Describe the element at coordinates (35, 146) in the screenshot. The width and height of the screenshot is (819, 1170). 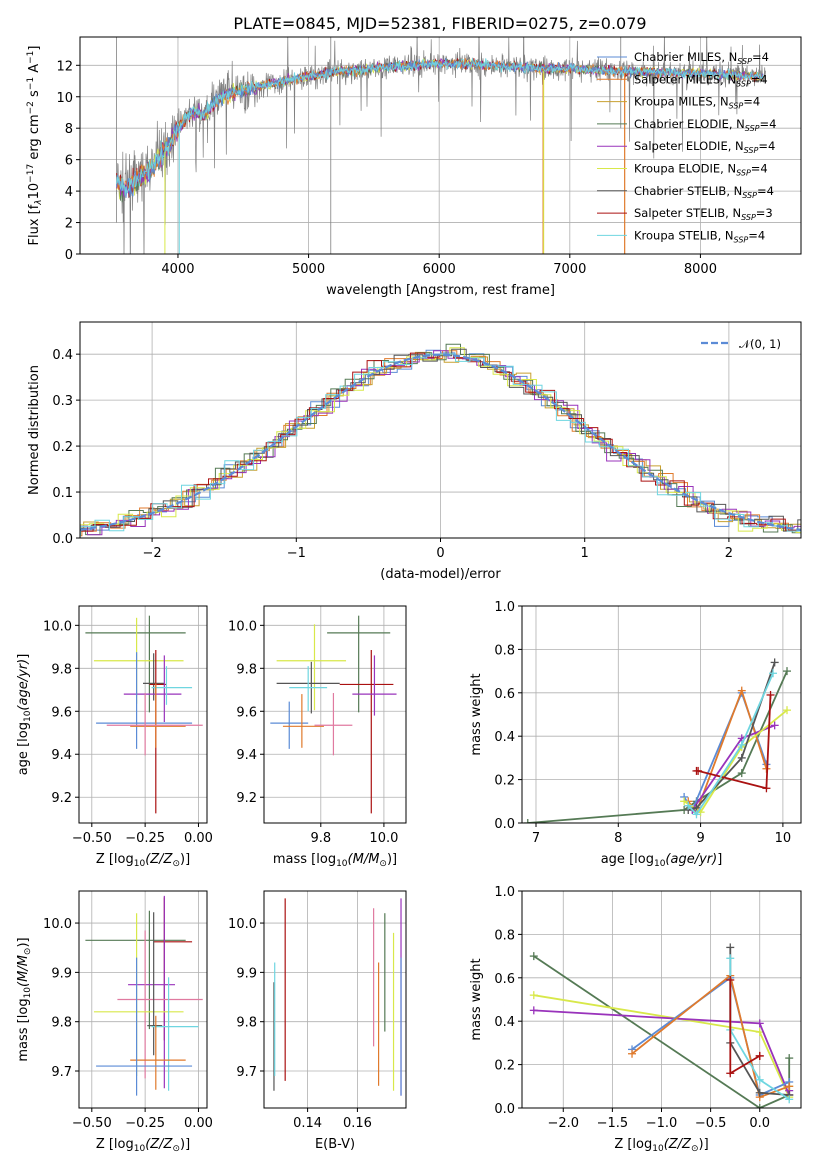
I see `y-axis-label: Flux [fλ10−17 erg cm−2 s−1 A−1]` at that location.